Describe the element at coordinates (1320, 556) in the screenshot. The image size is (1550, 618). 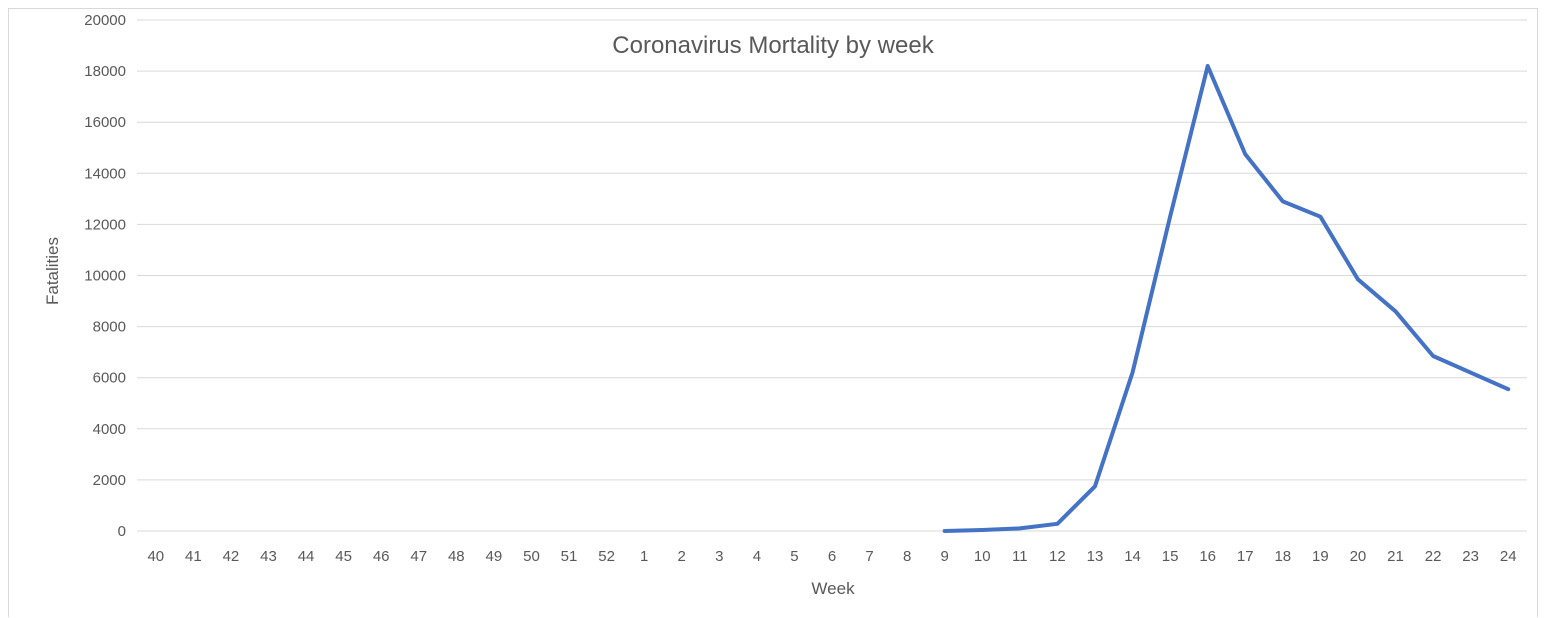
I see `x-tick-label: 19` at that location.